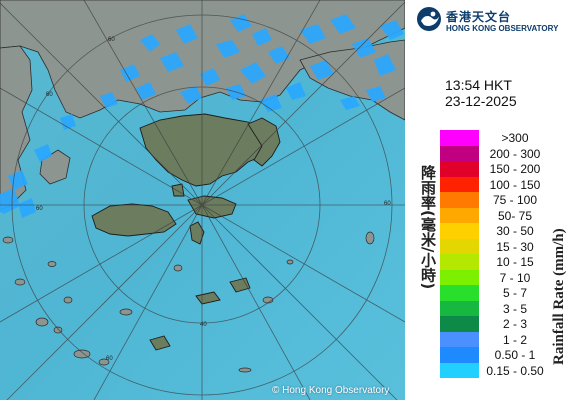 The image size is (577, 400). I want to click on legend-band: 50- 75, so click(495, 215).